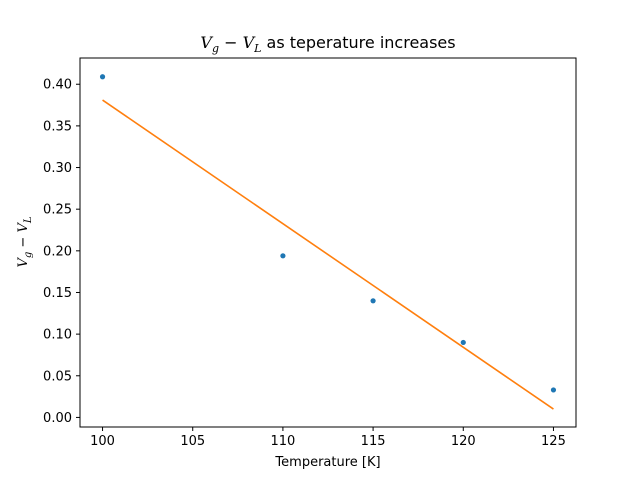 This screenshot has width=640, height=478. What do you see at coordinates (57, 85) in the screenshot?
I see `y-tick-label: 0.40` at bounding box center [57, 85].